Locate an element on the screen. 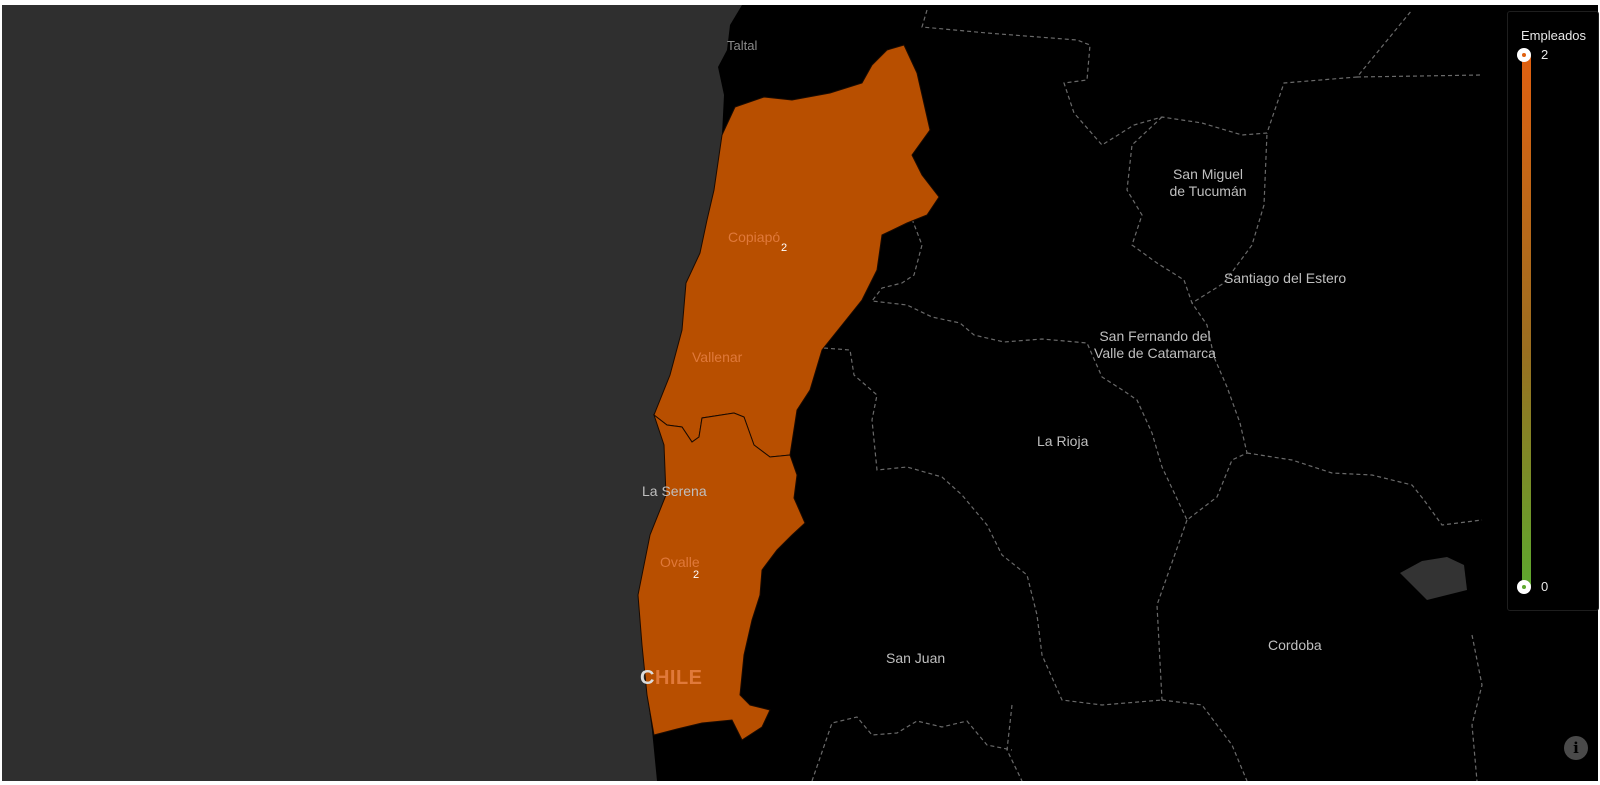 This screenshot has height=785, width=1600. lake-shape is located at coordinates (1433, 578).